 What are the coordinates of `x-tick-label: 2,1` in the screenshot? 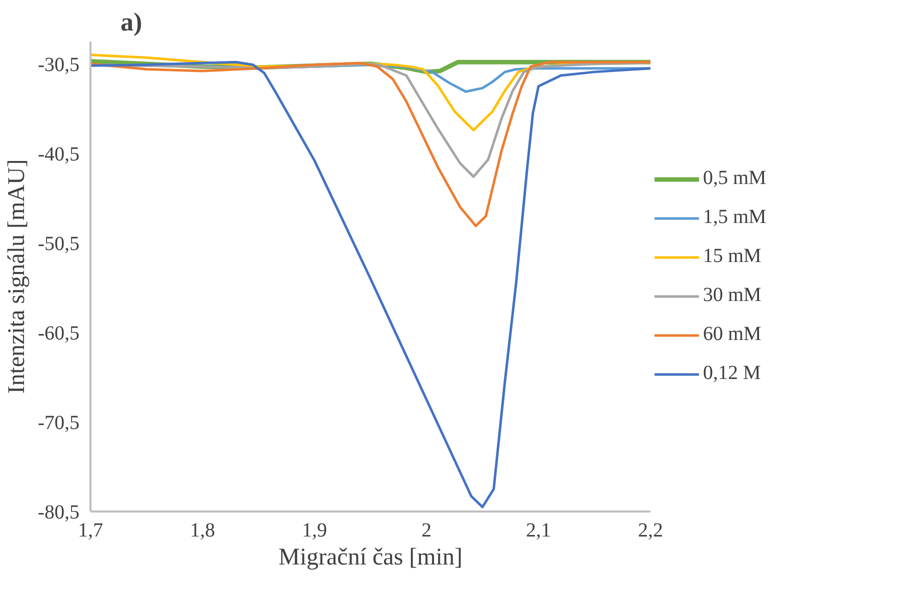 It's located at (538, 531).